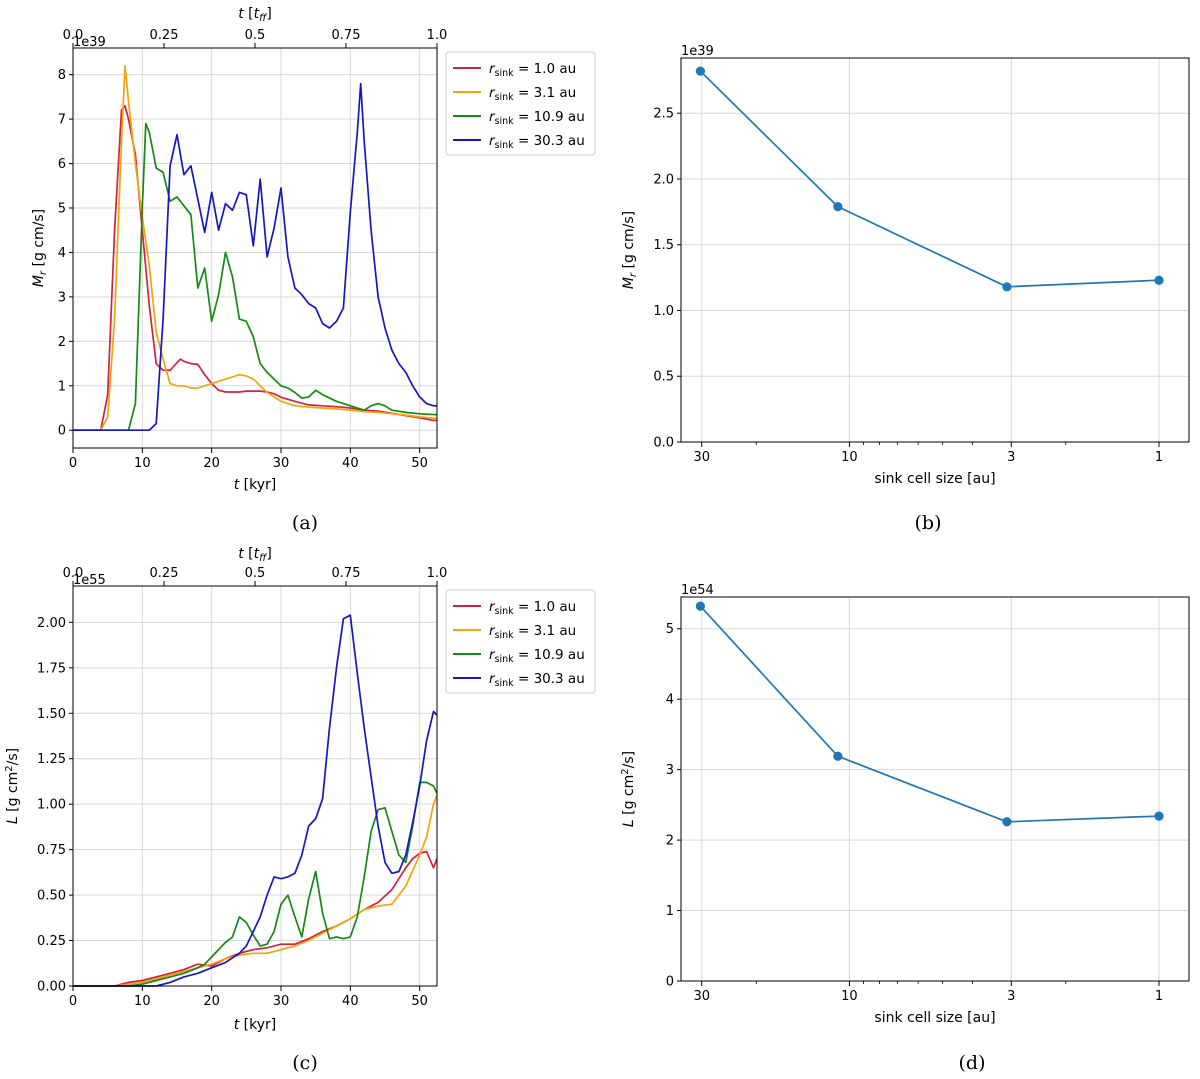 The image size is (1200, 1079). I want to click on ticks-a: 0 1 2 3 4 5 6 7 8 0 10 20 30 40 50 0.0 0.25 0.5 0.75 1.0, so click(253, 249).